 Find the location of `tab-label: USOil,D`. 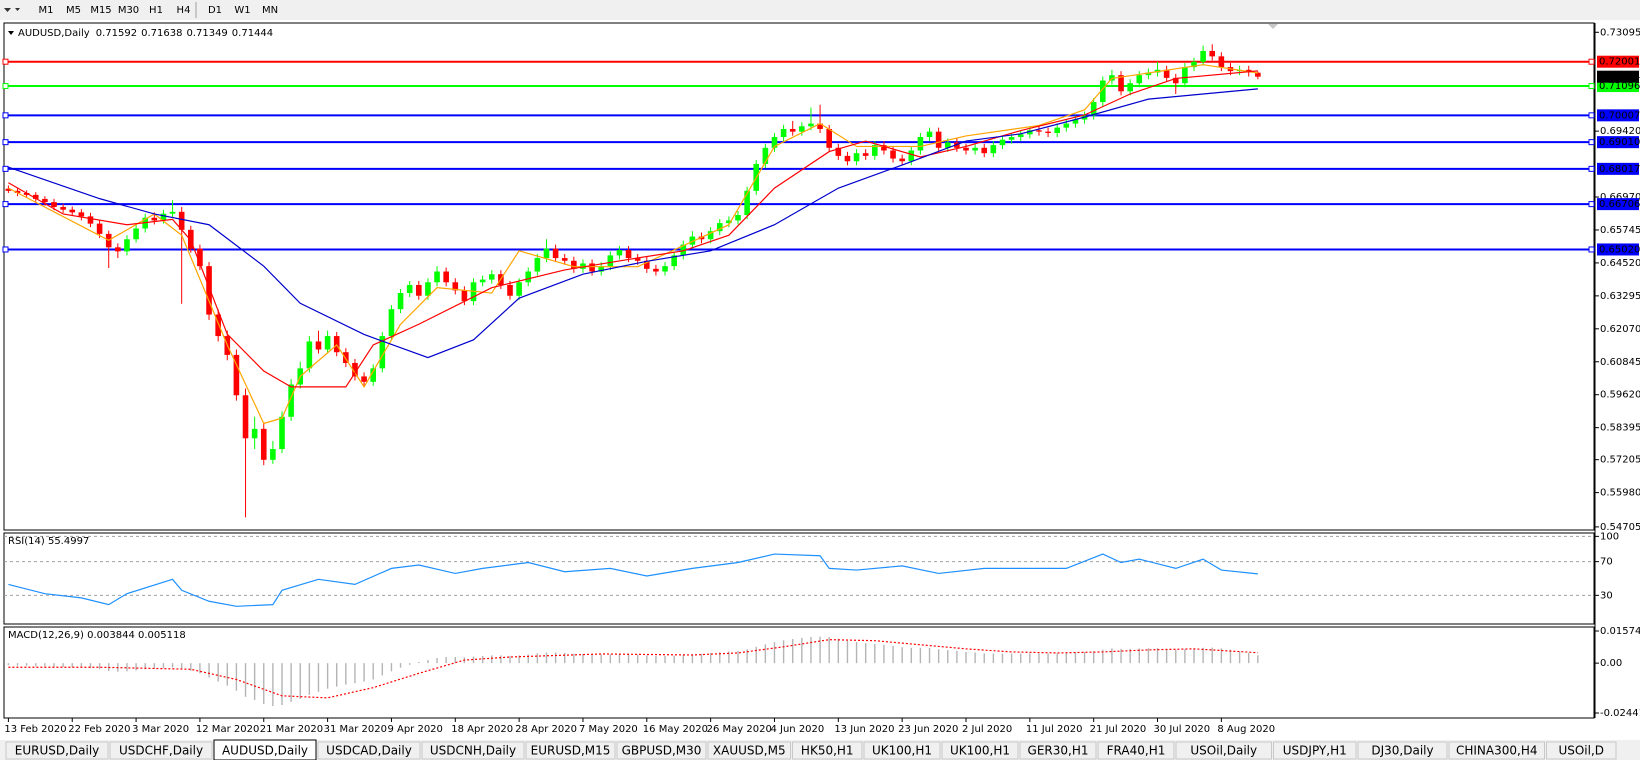

tab-label: USOil,D is located at coordinates (1581, 751).